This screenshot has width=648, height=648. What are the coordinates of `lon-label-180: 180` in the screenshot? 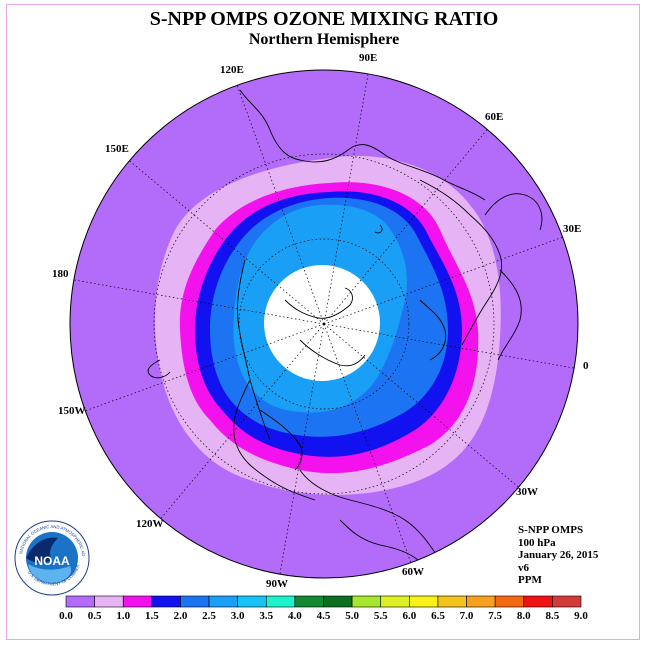 It's located at (60, 274).